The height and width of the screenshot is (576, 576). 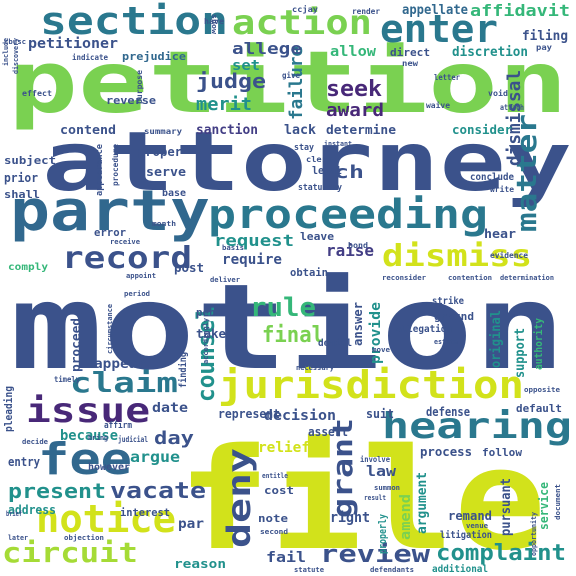 I want to click on word-assert: assert, so click(x=328, y=432).